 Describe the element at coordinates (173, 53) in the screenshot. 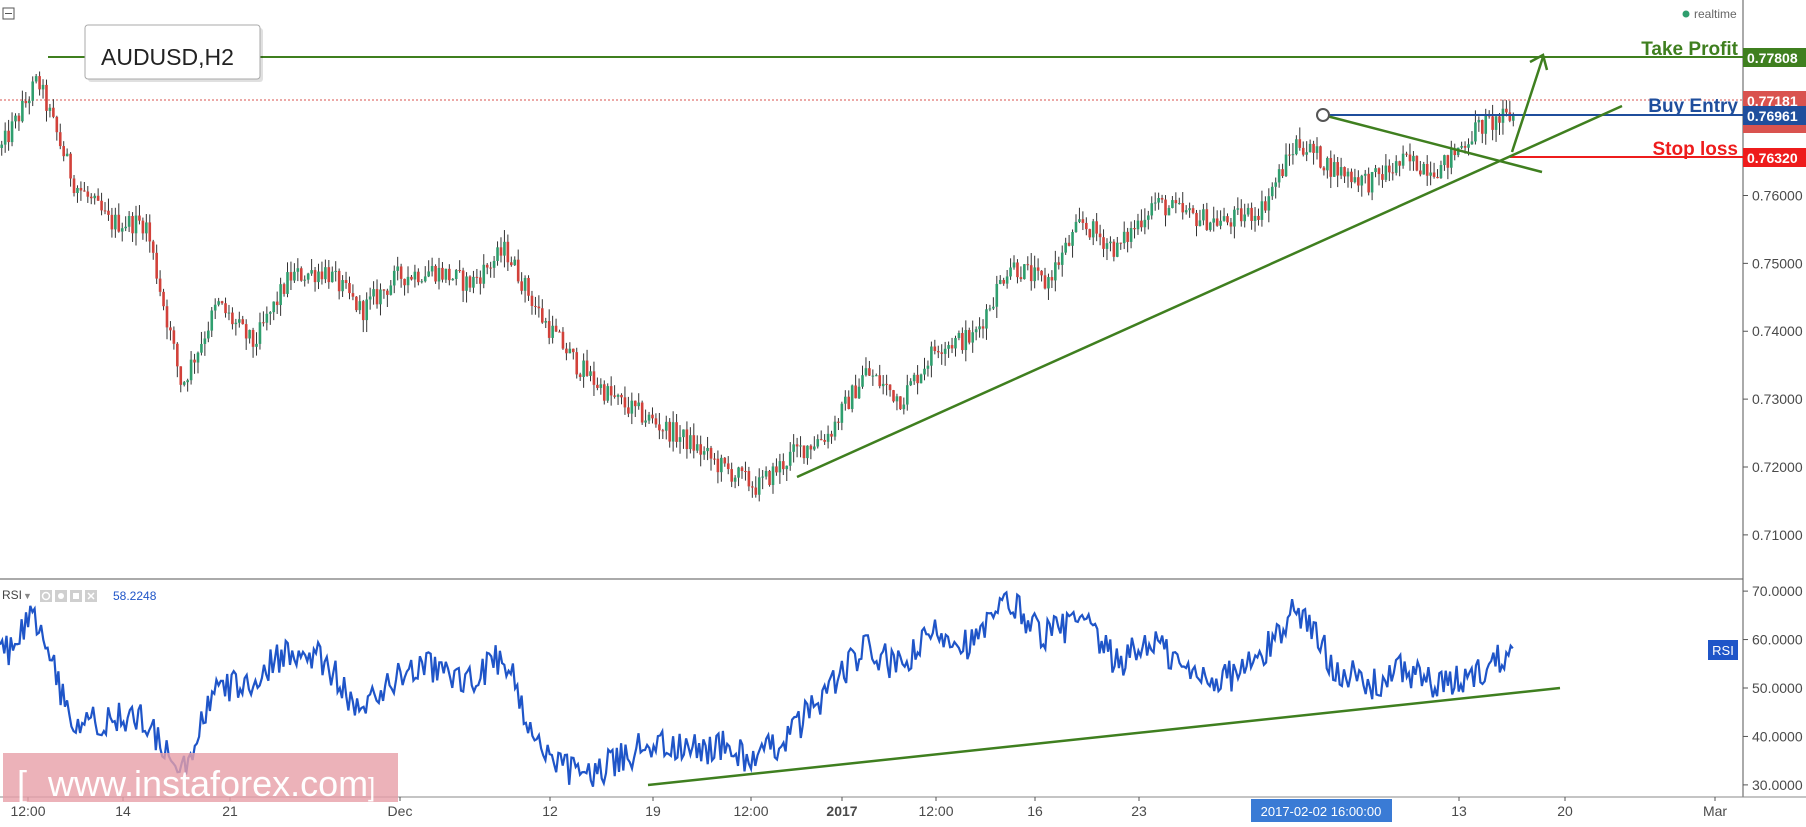

I see `symbol-label-box: AUDUSD,H2` at that location.